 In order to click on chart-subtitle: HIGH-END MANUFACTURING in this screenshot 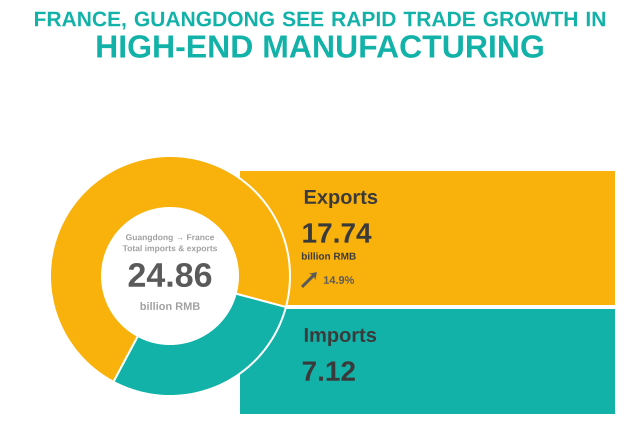, I will do `click(320, 46)`.